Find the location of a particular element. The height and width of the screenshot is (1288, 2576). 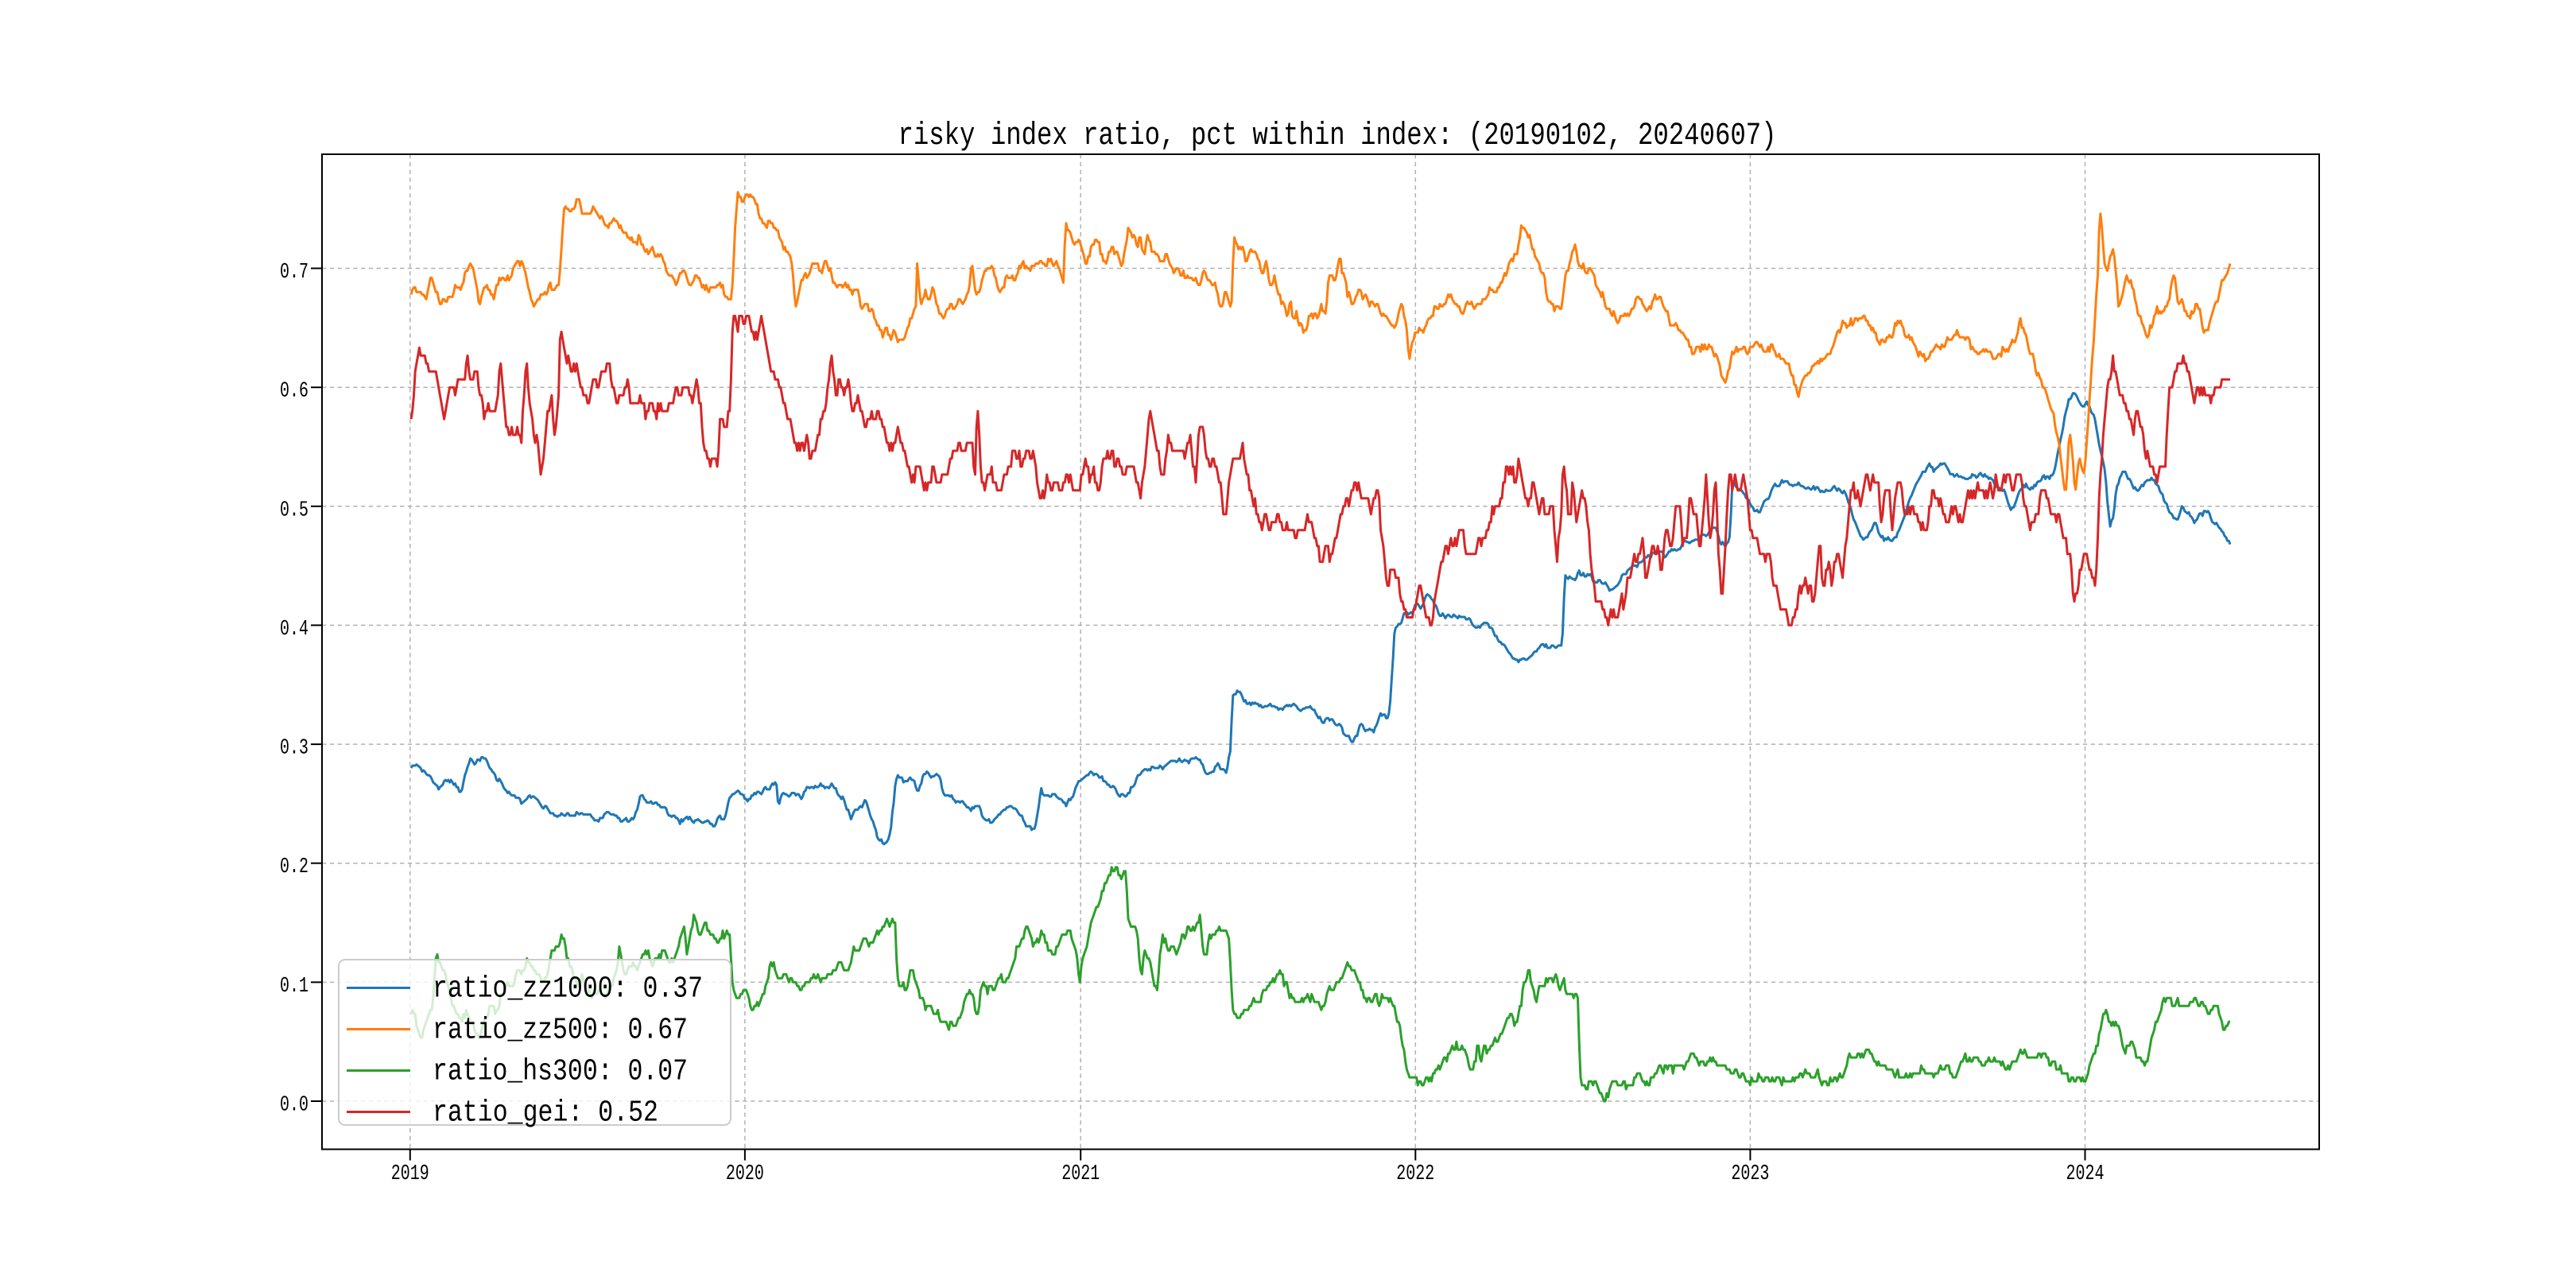

svg-text: 2022 is located at coordinates (1415, 1174).